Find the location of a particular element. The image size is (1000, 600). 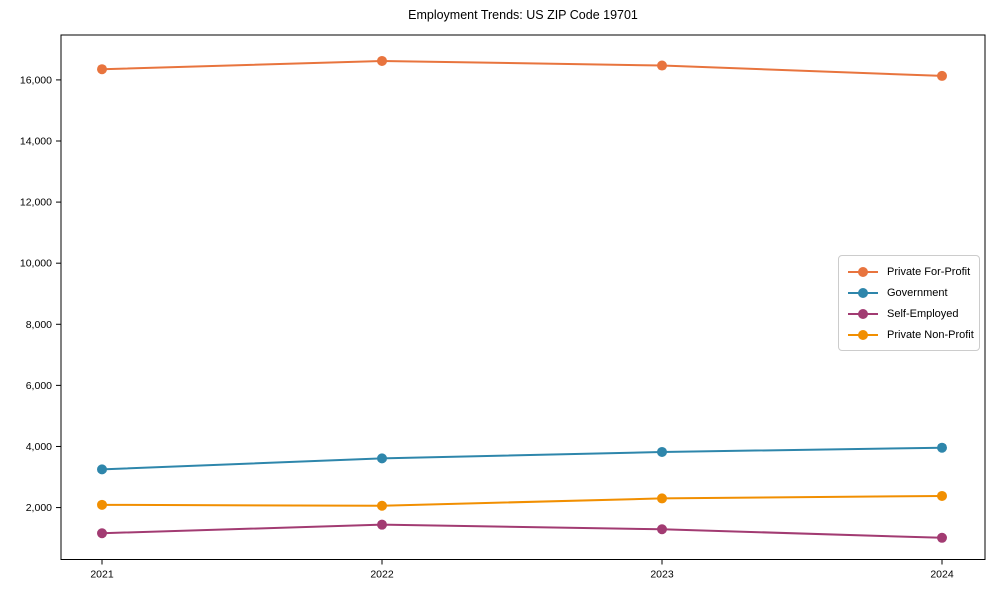

x-axis-tick-label: 2023 is located at coordinates (662, 575).